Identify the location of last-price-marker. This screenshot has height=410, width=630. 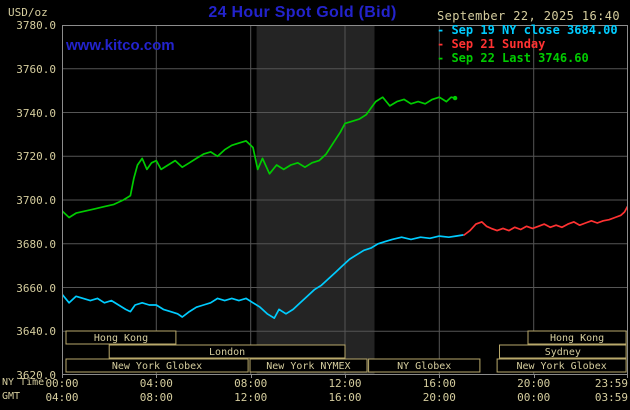
(455, 98).